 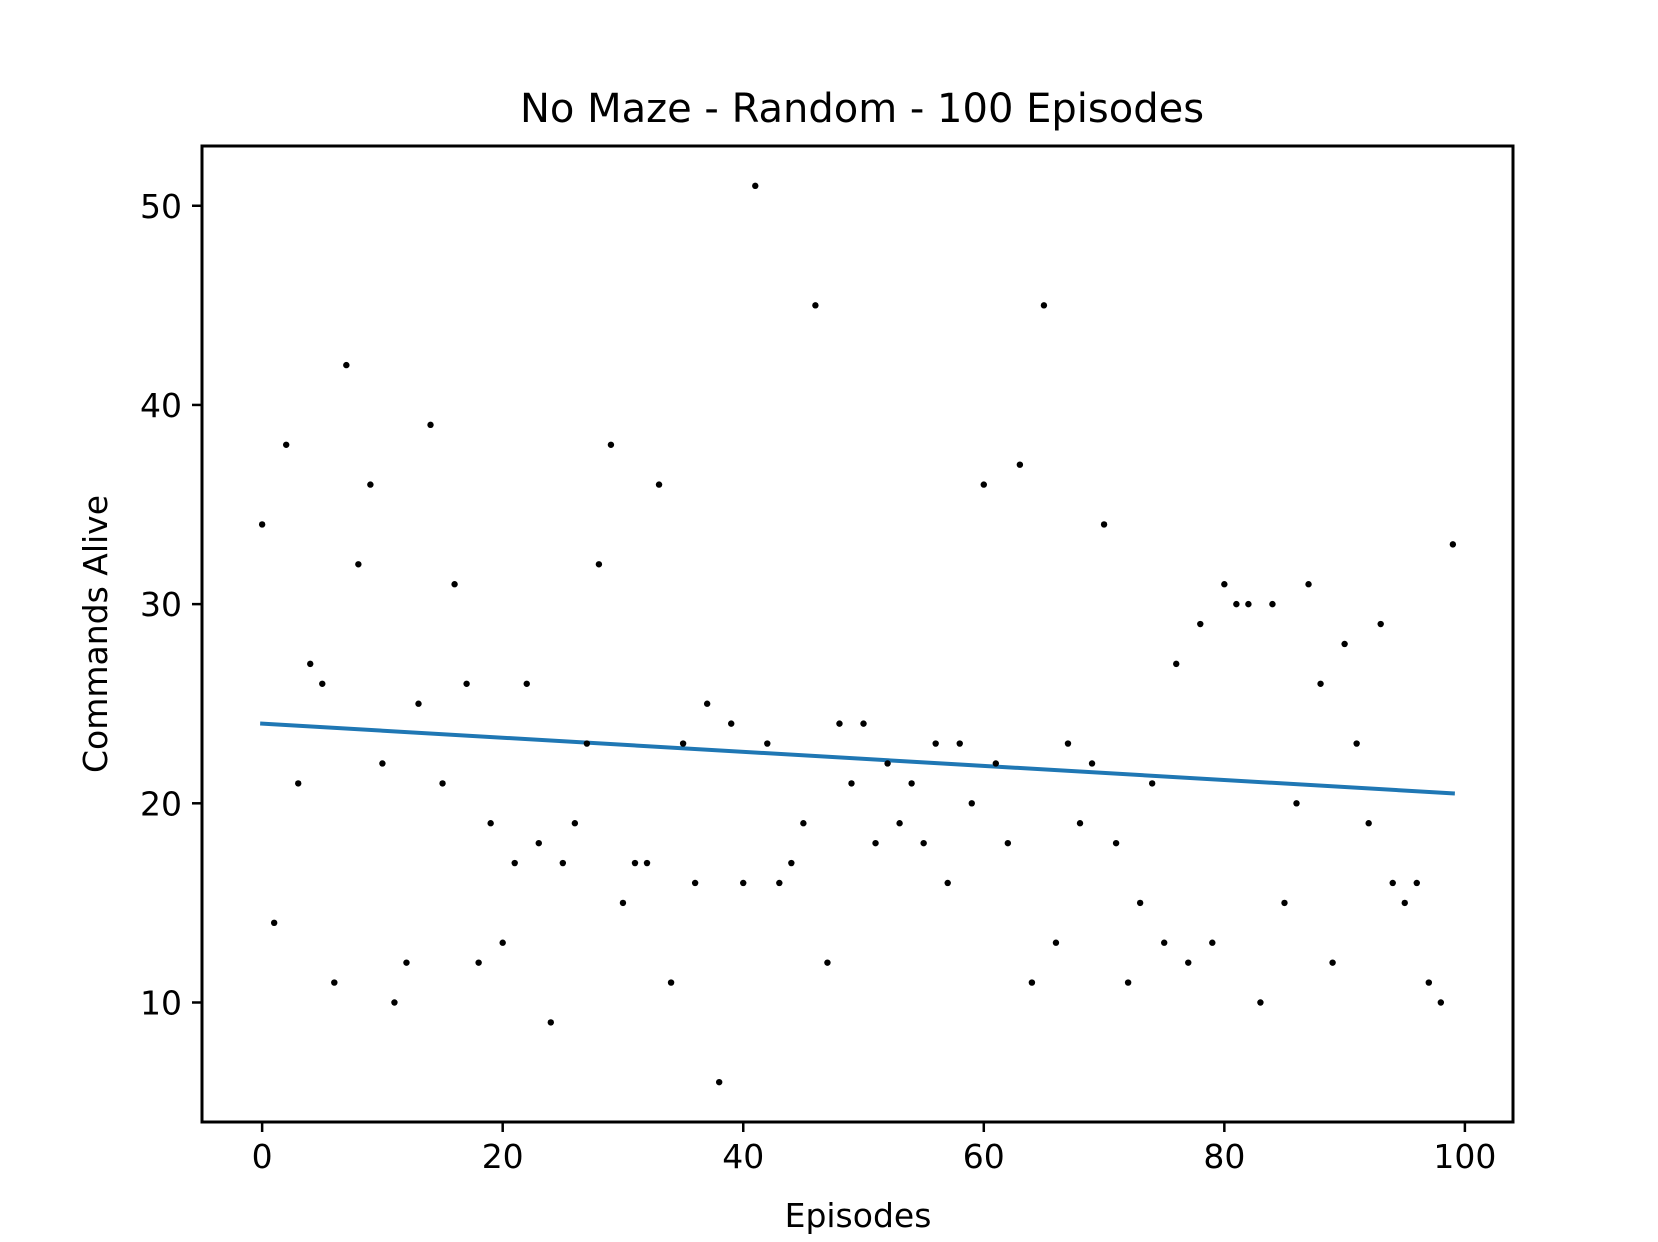 What do you see at coordinates (95, 634) in the screenshot?
I see `y-axis-label: Commands Alive` at bounding box center [95, 634].